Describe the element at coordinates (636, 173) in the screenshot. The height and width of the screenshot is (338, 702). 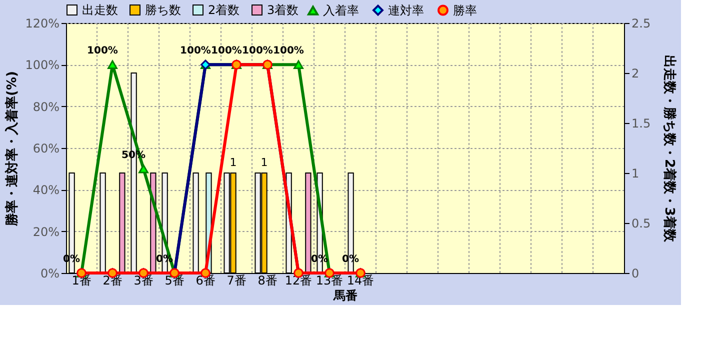
I see `y2-tick-label: 1` at that location.